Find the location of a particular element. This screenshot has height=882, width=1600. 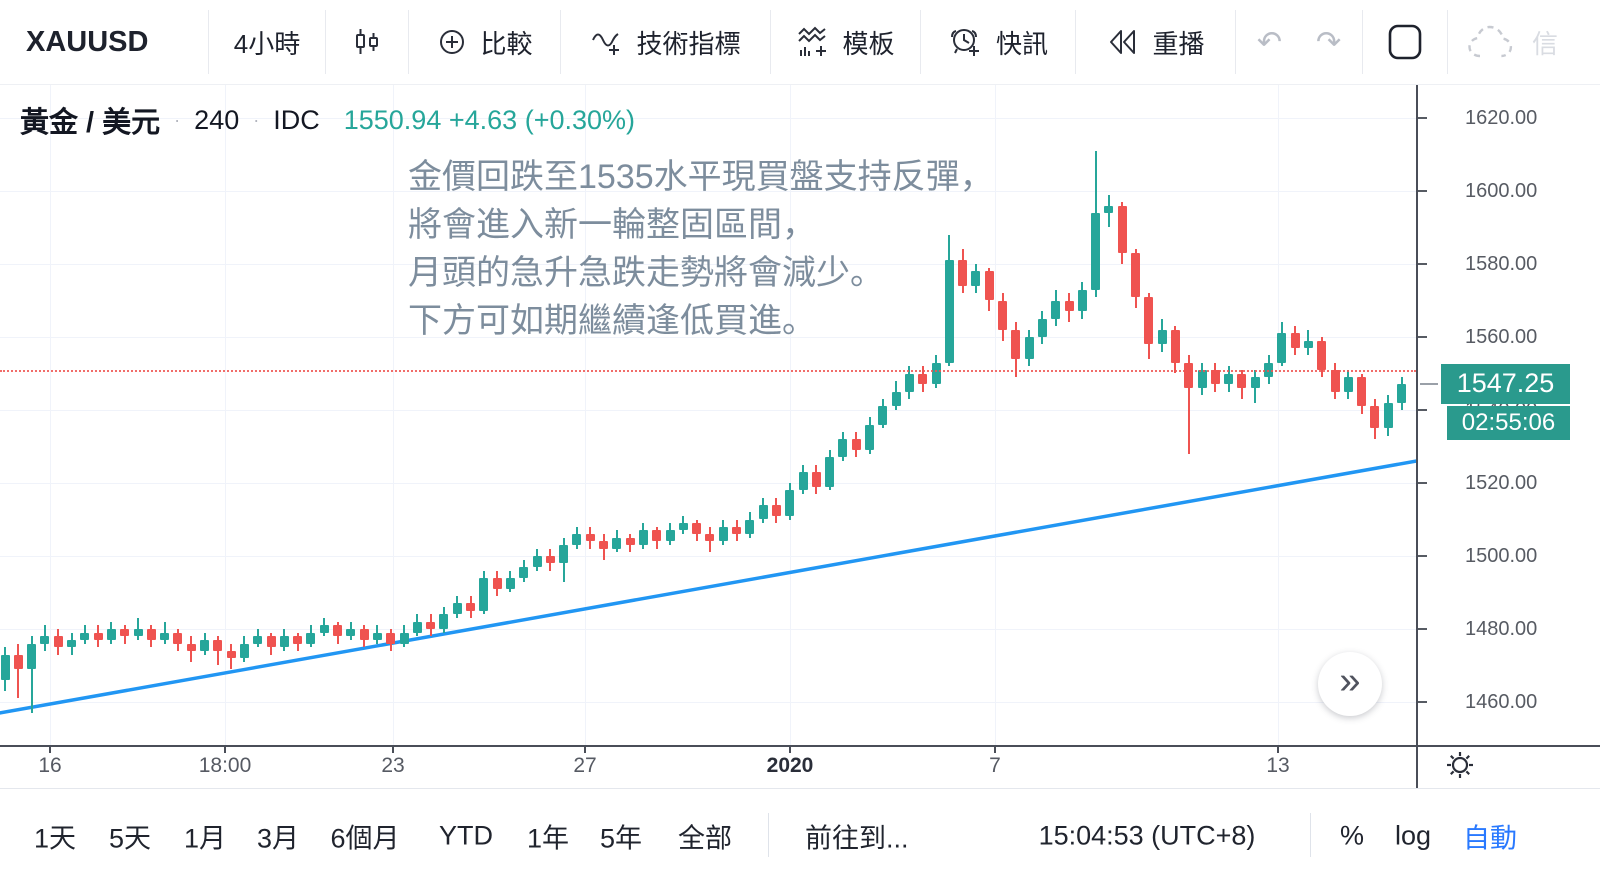

range-button-3月: 3月 is located at coordinates (278, 838).